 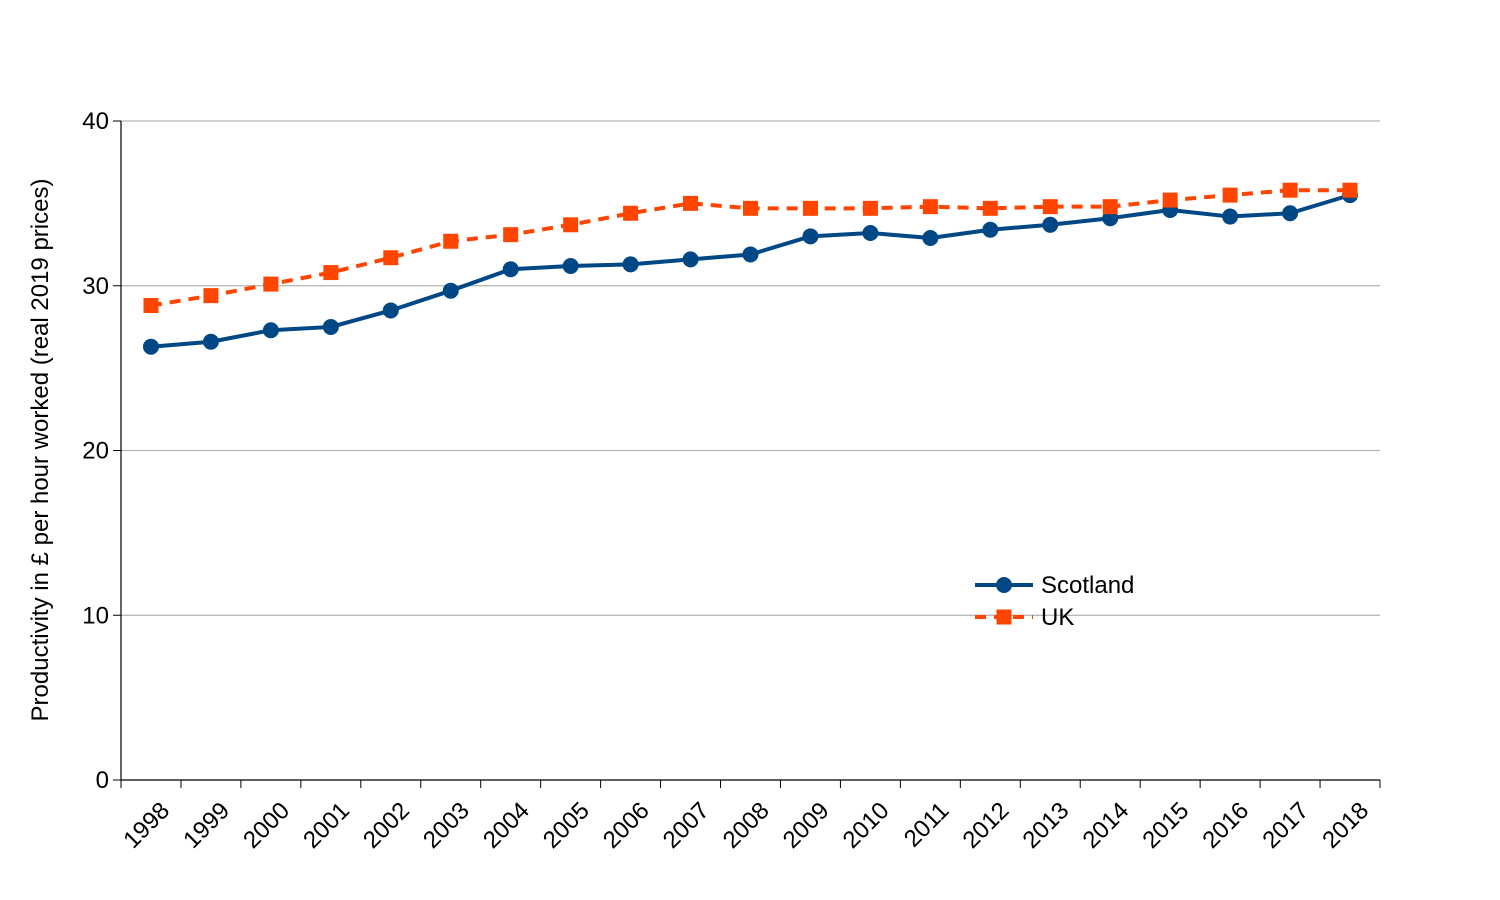 I want to click on y-tick-label: 40, so click(x=95, y=121).